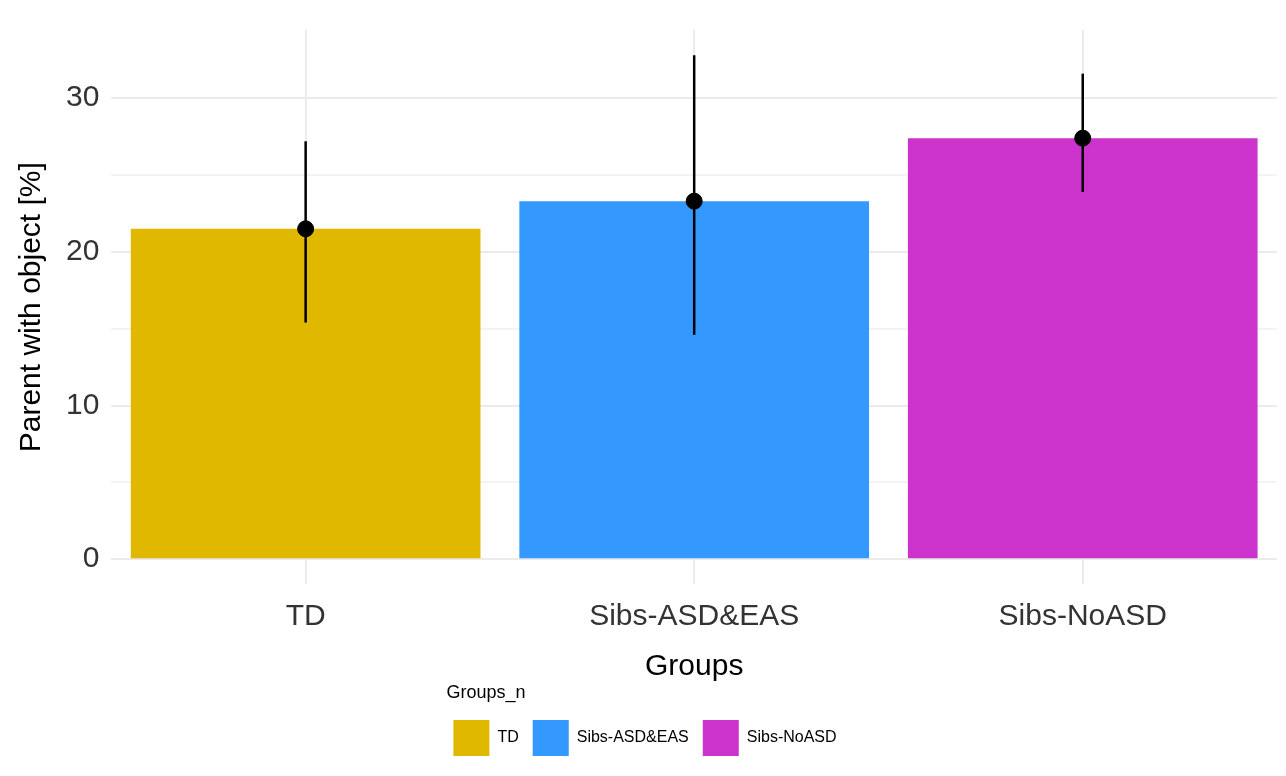 The height and width of the screenshot is (776, 1286). What do you see at coordinates (486, 693) in the screenshot?
I see `legend-title: Groups_n` at bounding box center [486, 693].